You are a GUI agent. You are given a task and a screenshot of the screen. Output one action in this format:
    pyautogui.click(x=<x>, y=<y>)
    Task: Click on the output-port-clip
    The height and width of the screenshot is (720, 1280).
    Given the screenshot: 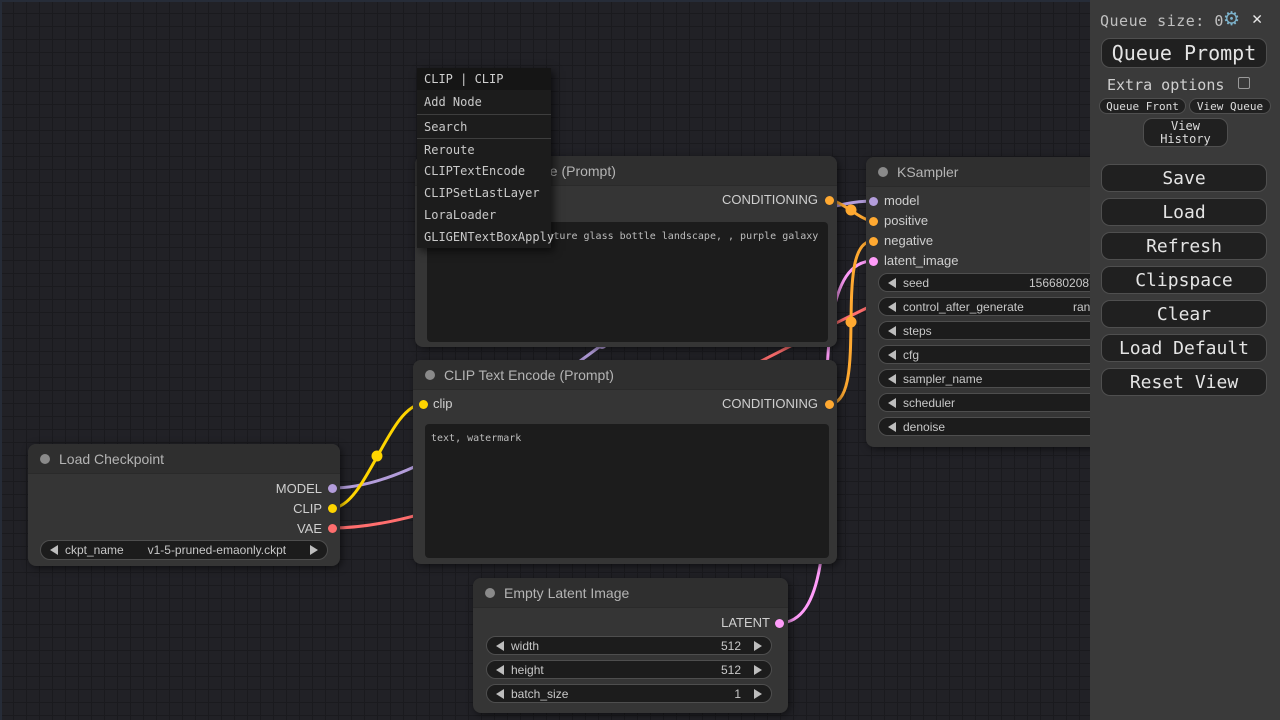 What is the action you would take?
    pyautogui.click(x=332, y=508)
    